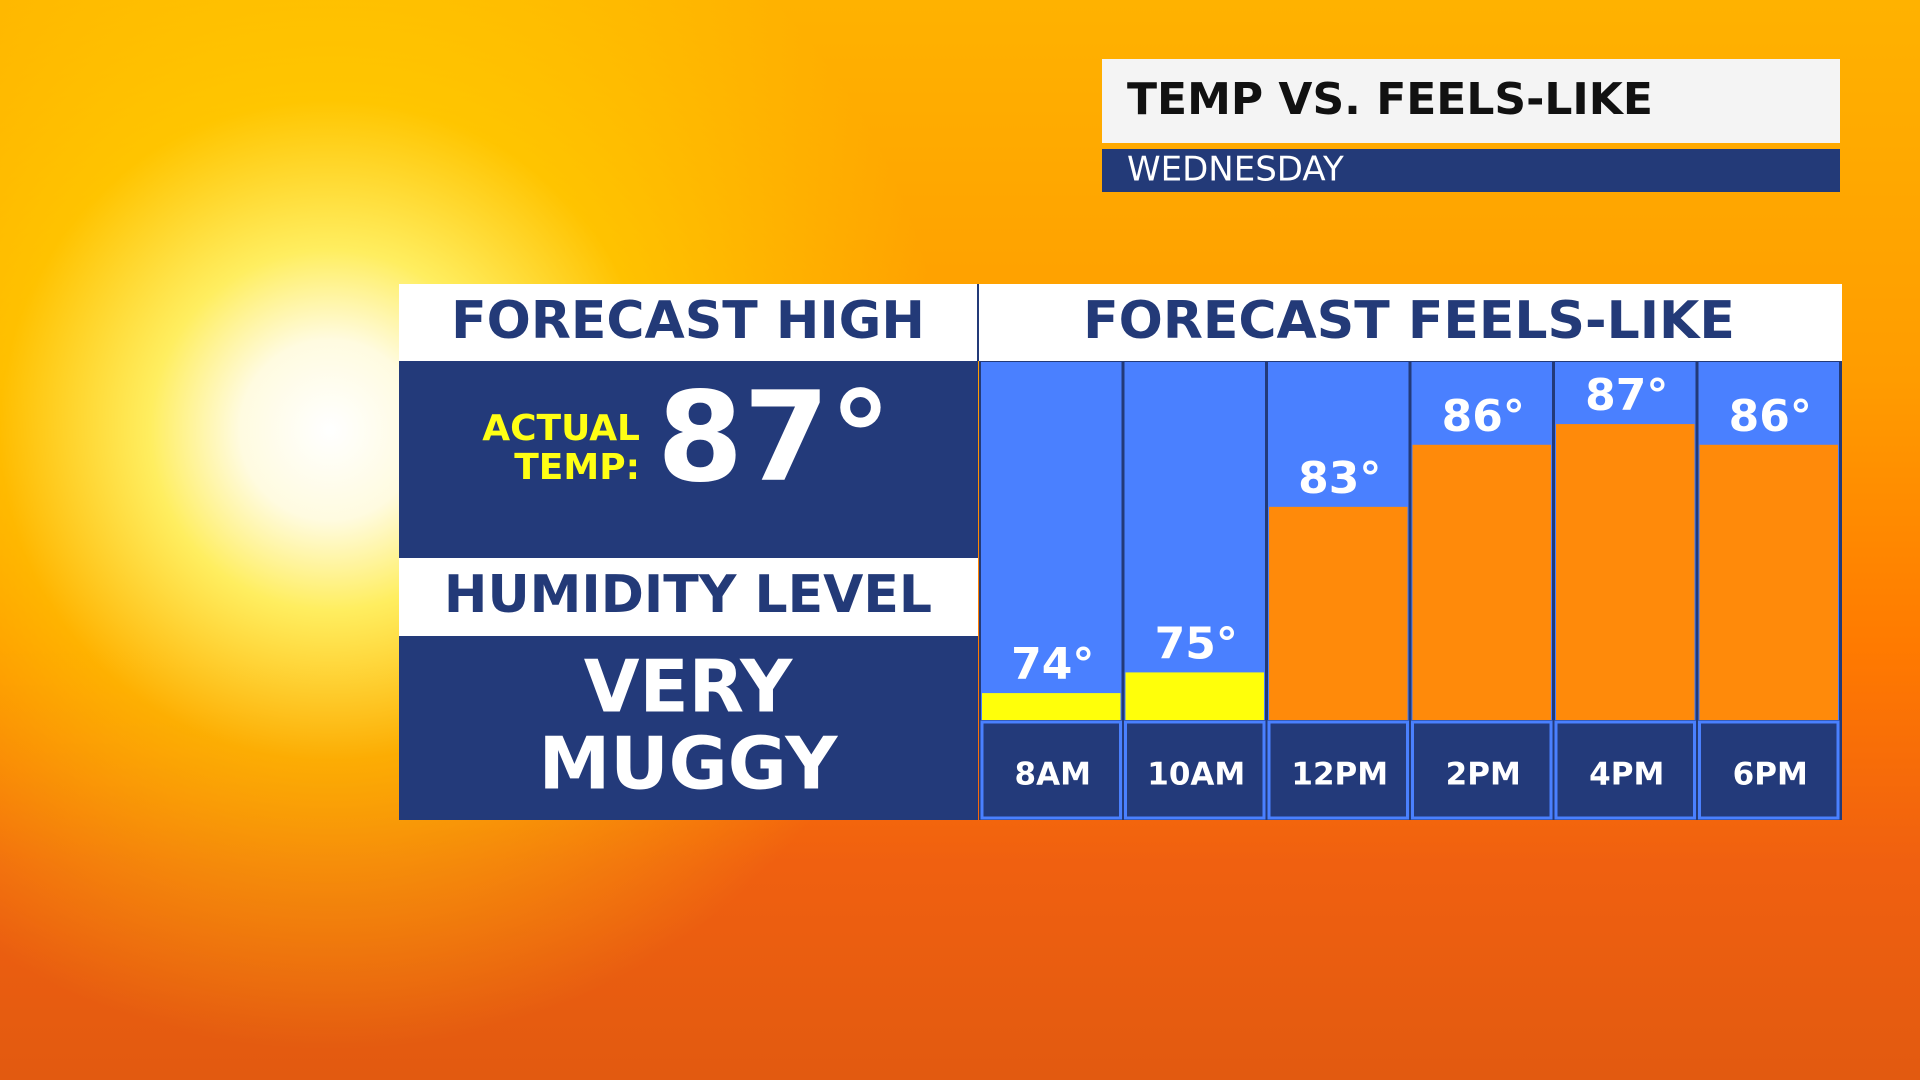 This screenshot has width=1920, height=1080. Describe the element at coordinates (688, 687) in the screenshot. I see `humidity-value: VERY` at that location.